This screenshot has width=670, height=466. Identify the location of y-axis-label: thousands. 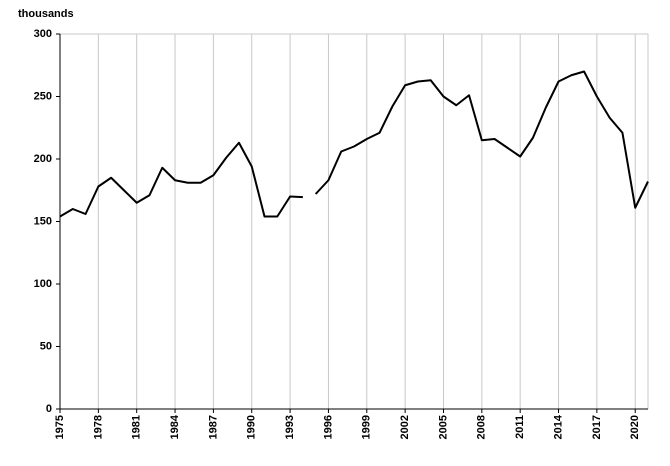
(46, 14).